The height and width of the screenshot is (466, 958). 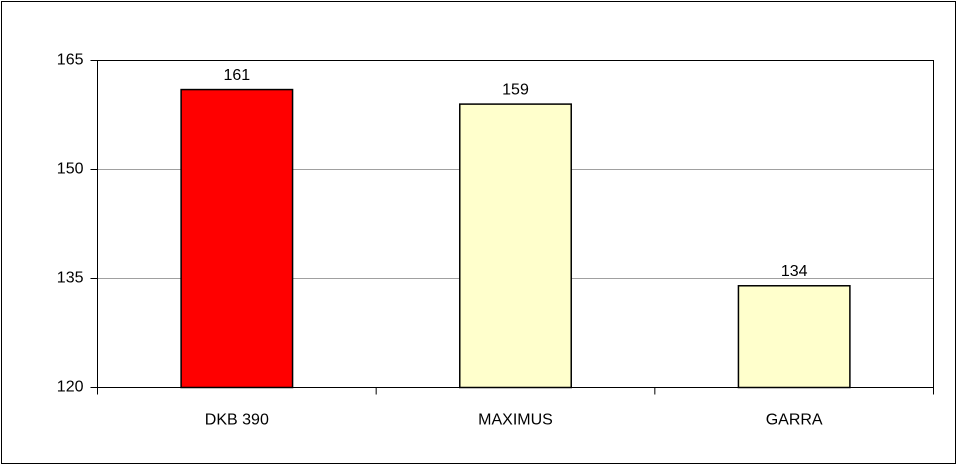 I want to click on x-tick-label: DKB 390, so click(x=237, y=420).